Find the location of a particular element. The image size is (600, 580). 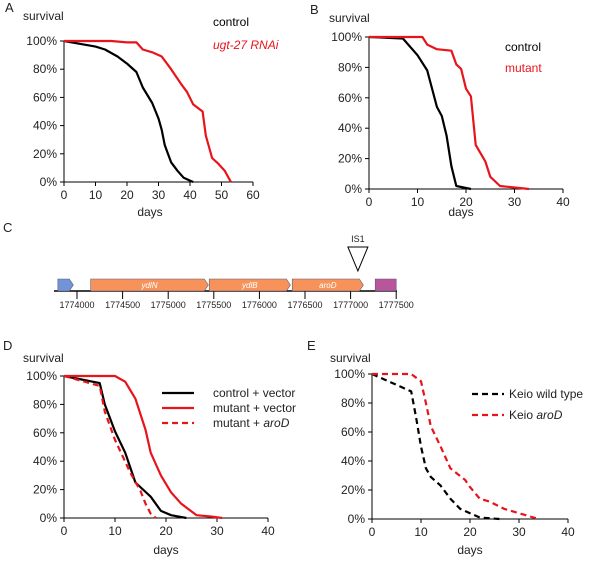

legend-label-0: control + vector is located at coordinates (254, 393).